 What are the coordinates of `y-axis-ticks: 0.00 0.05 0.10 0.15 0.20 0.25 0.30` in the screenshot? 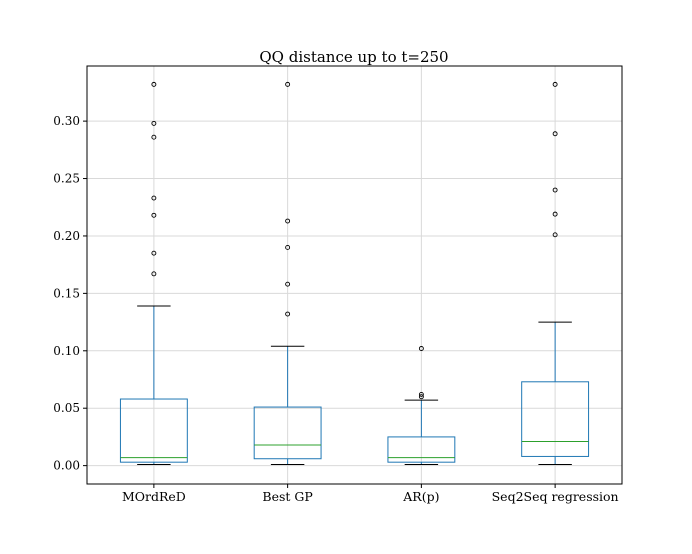 It's located at (70, 293).